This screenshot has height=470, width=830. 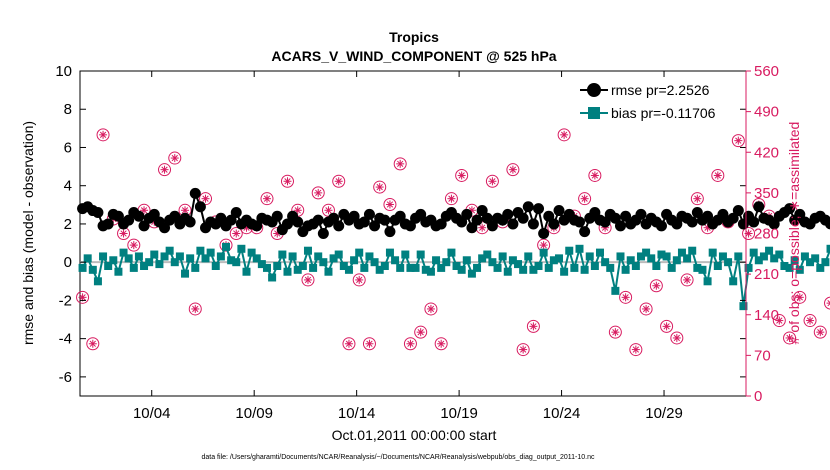 I want to click on chart-subtitle: ACARS_V_WIND_COMPONENT @ 525 hPa, so click(x=413, y=56).